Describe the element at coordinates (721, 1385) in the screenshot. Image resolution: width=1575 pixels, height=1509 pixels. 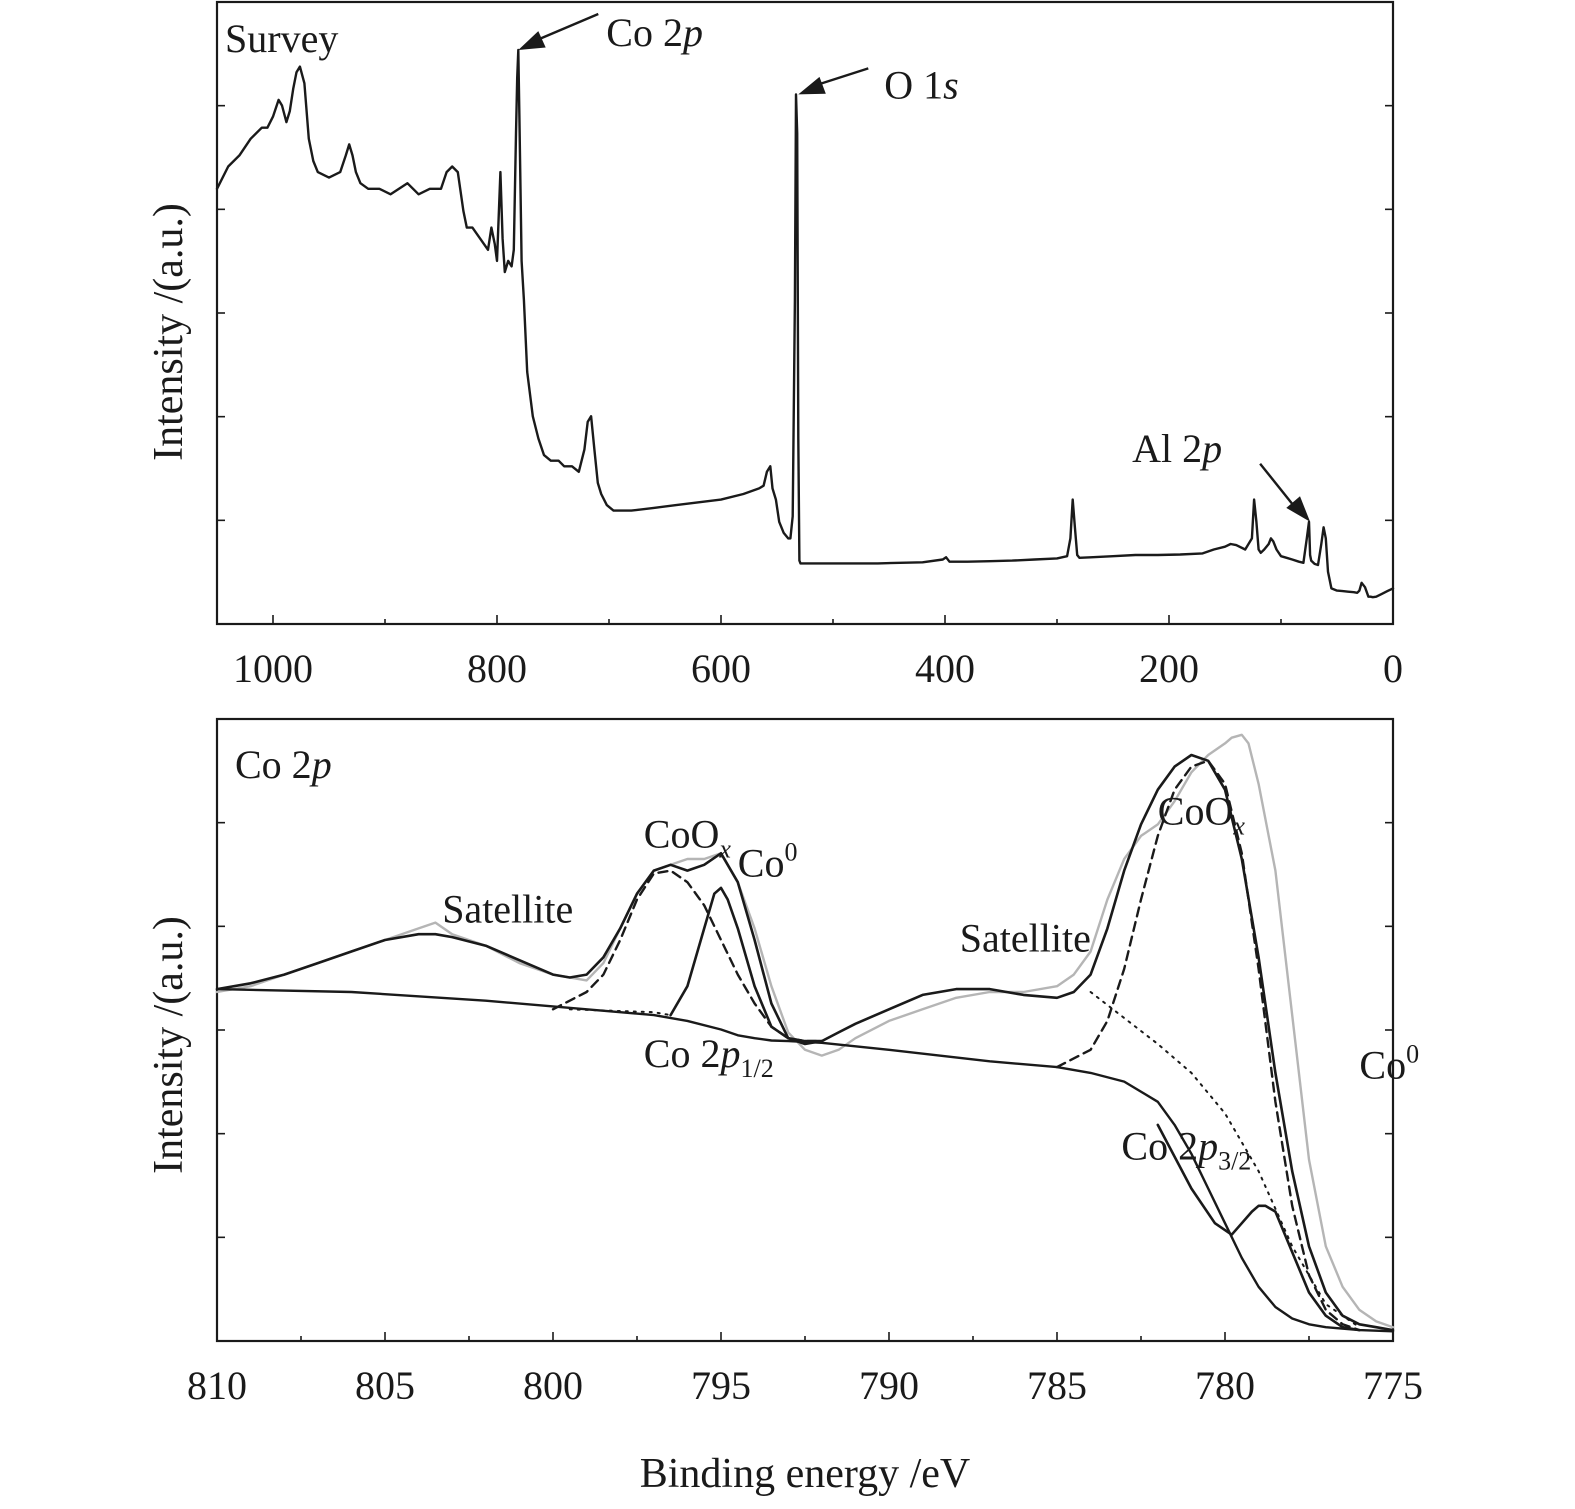
I see `co2p-x-tick-label: 795` at that location.